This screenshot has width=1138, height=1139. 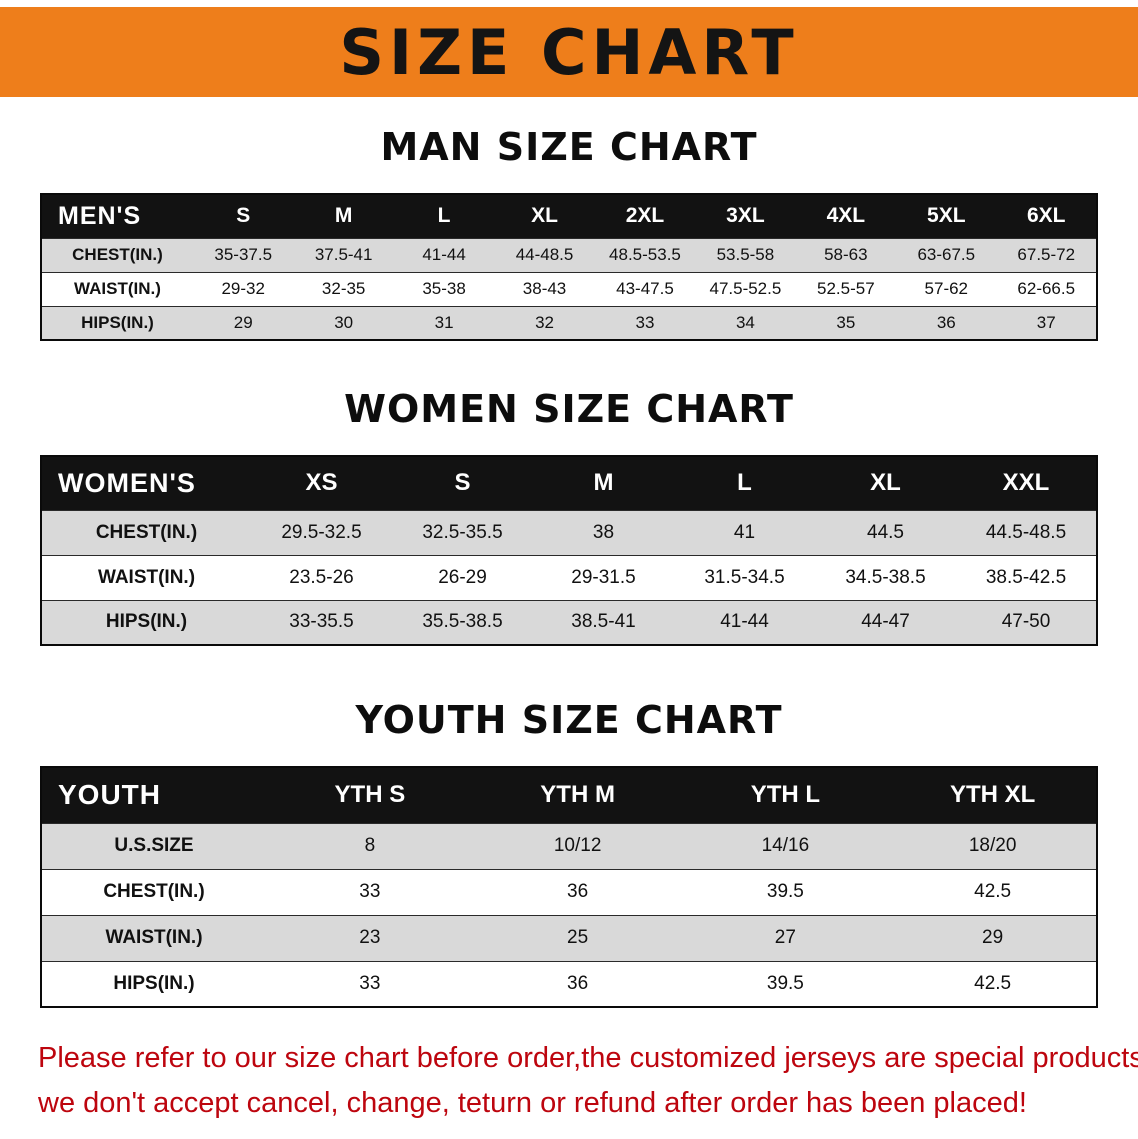 What do you see at coordinates (569, 892) in the screenshot?
I see `youth-table-row: CHEST(IN.) 33 36 39.5 42.5` at bounding box center [569, 892].